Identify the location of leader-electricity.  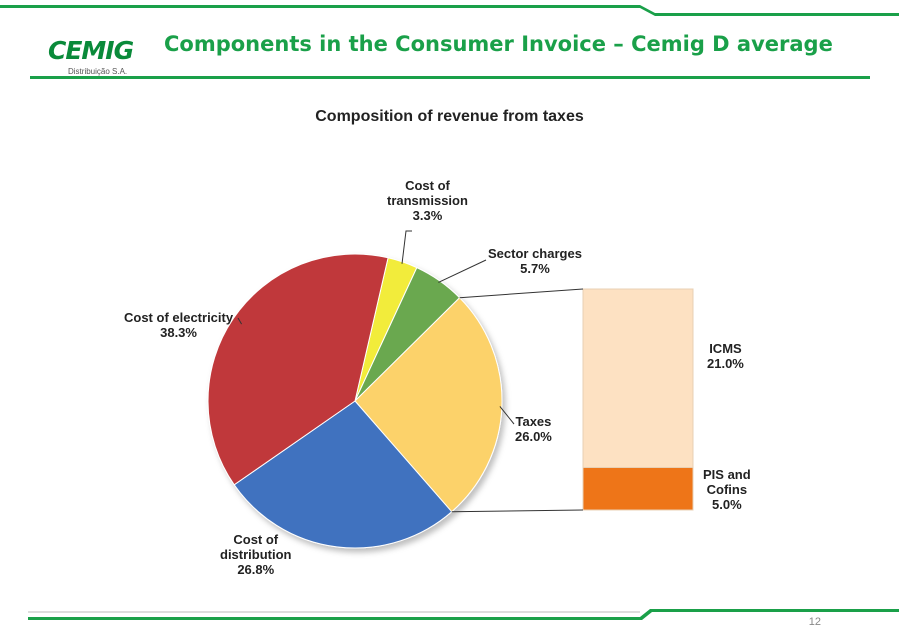
(240, 321).